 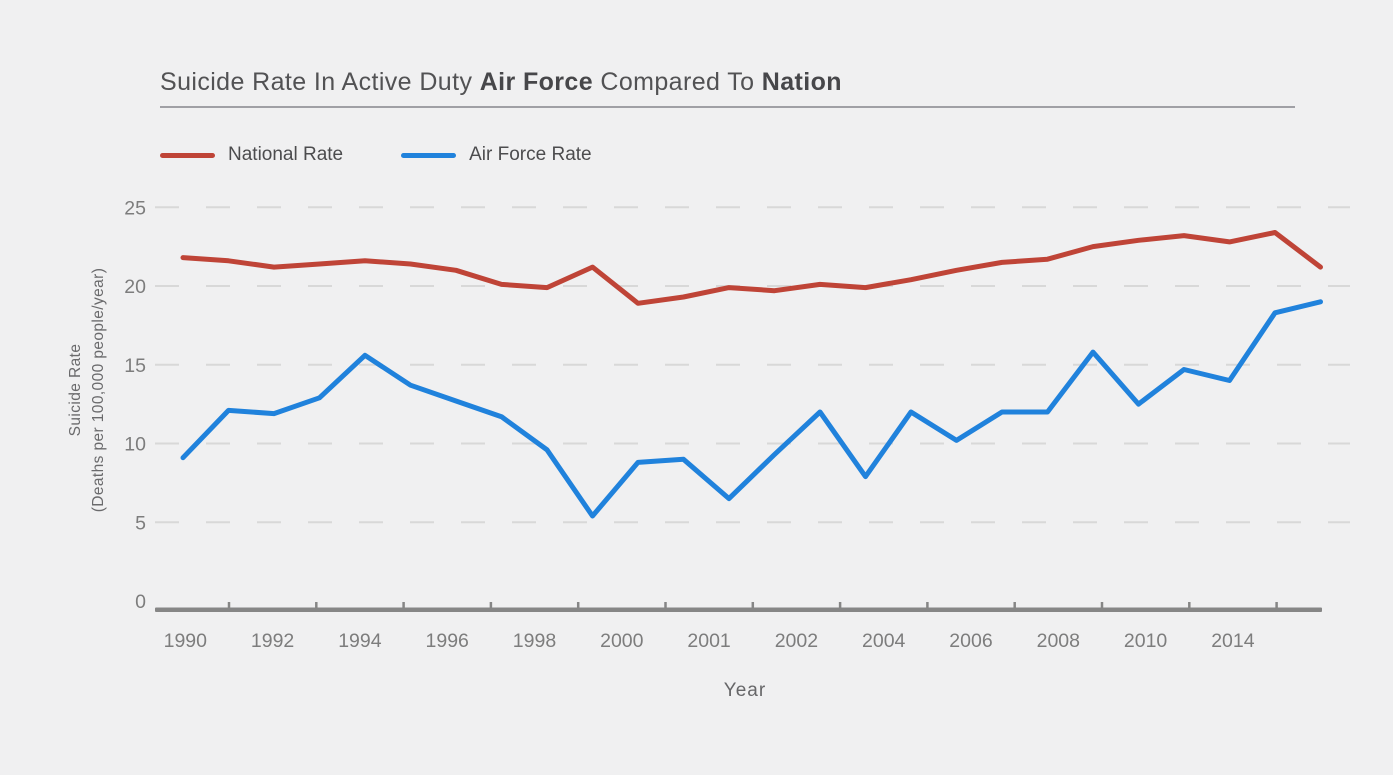 I want to click on title-segment-bold: Nation, so click(x=801, y=82).